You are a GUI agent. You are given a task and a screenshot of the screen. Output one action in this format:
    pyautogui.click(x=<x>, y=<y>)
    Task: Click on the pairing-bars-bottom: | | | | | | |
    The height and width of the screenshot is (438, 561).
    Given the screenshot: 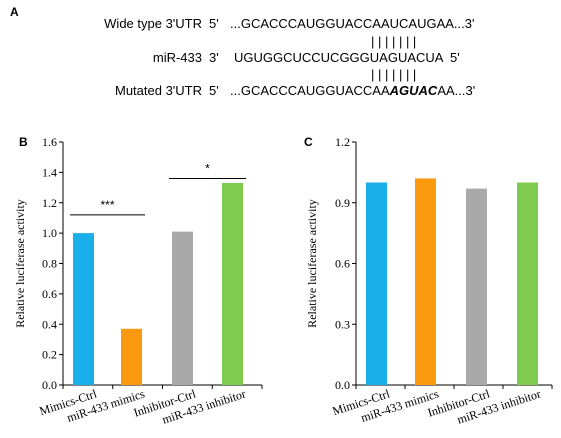 What is the action you would take?
    pyautogui.click(x=393, y=74)
    